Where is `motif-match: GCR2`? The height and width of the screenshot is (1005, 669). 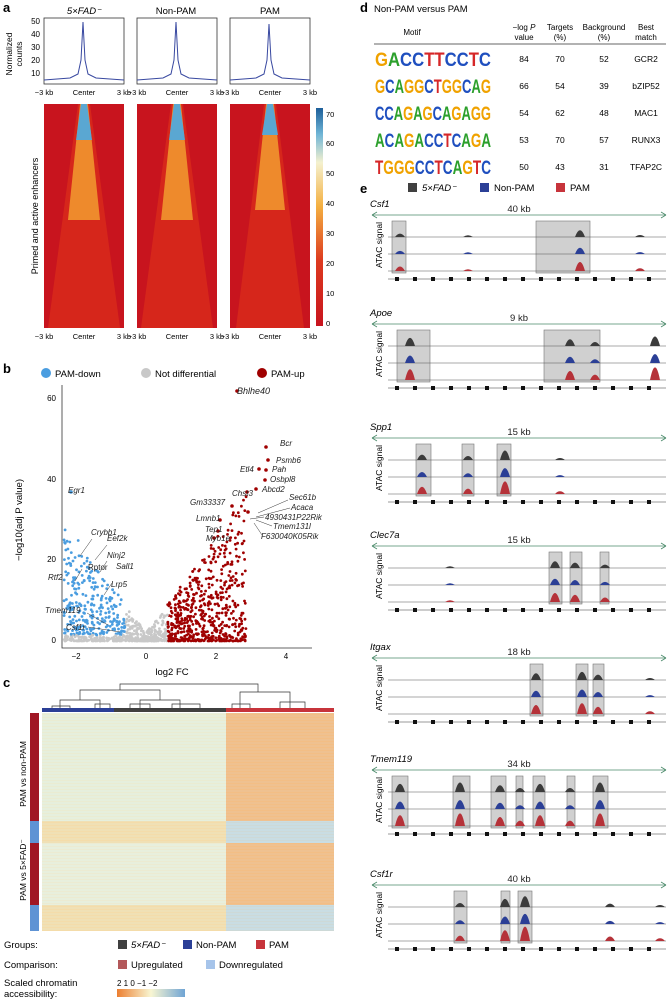 motif-match: GCR2 is located at coordinates (646, 59).